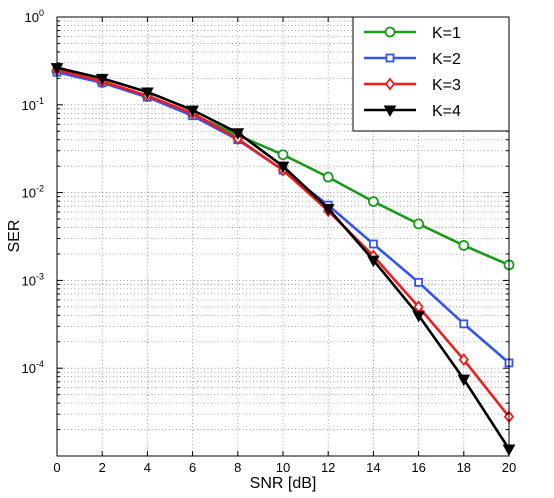 Image resolution: width=554 pixels, height=498 pixels. Describe the element at coordinates (283, 483) in the screenshot. I see `x-axis-label: SNR [dB]` at that location.